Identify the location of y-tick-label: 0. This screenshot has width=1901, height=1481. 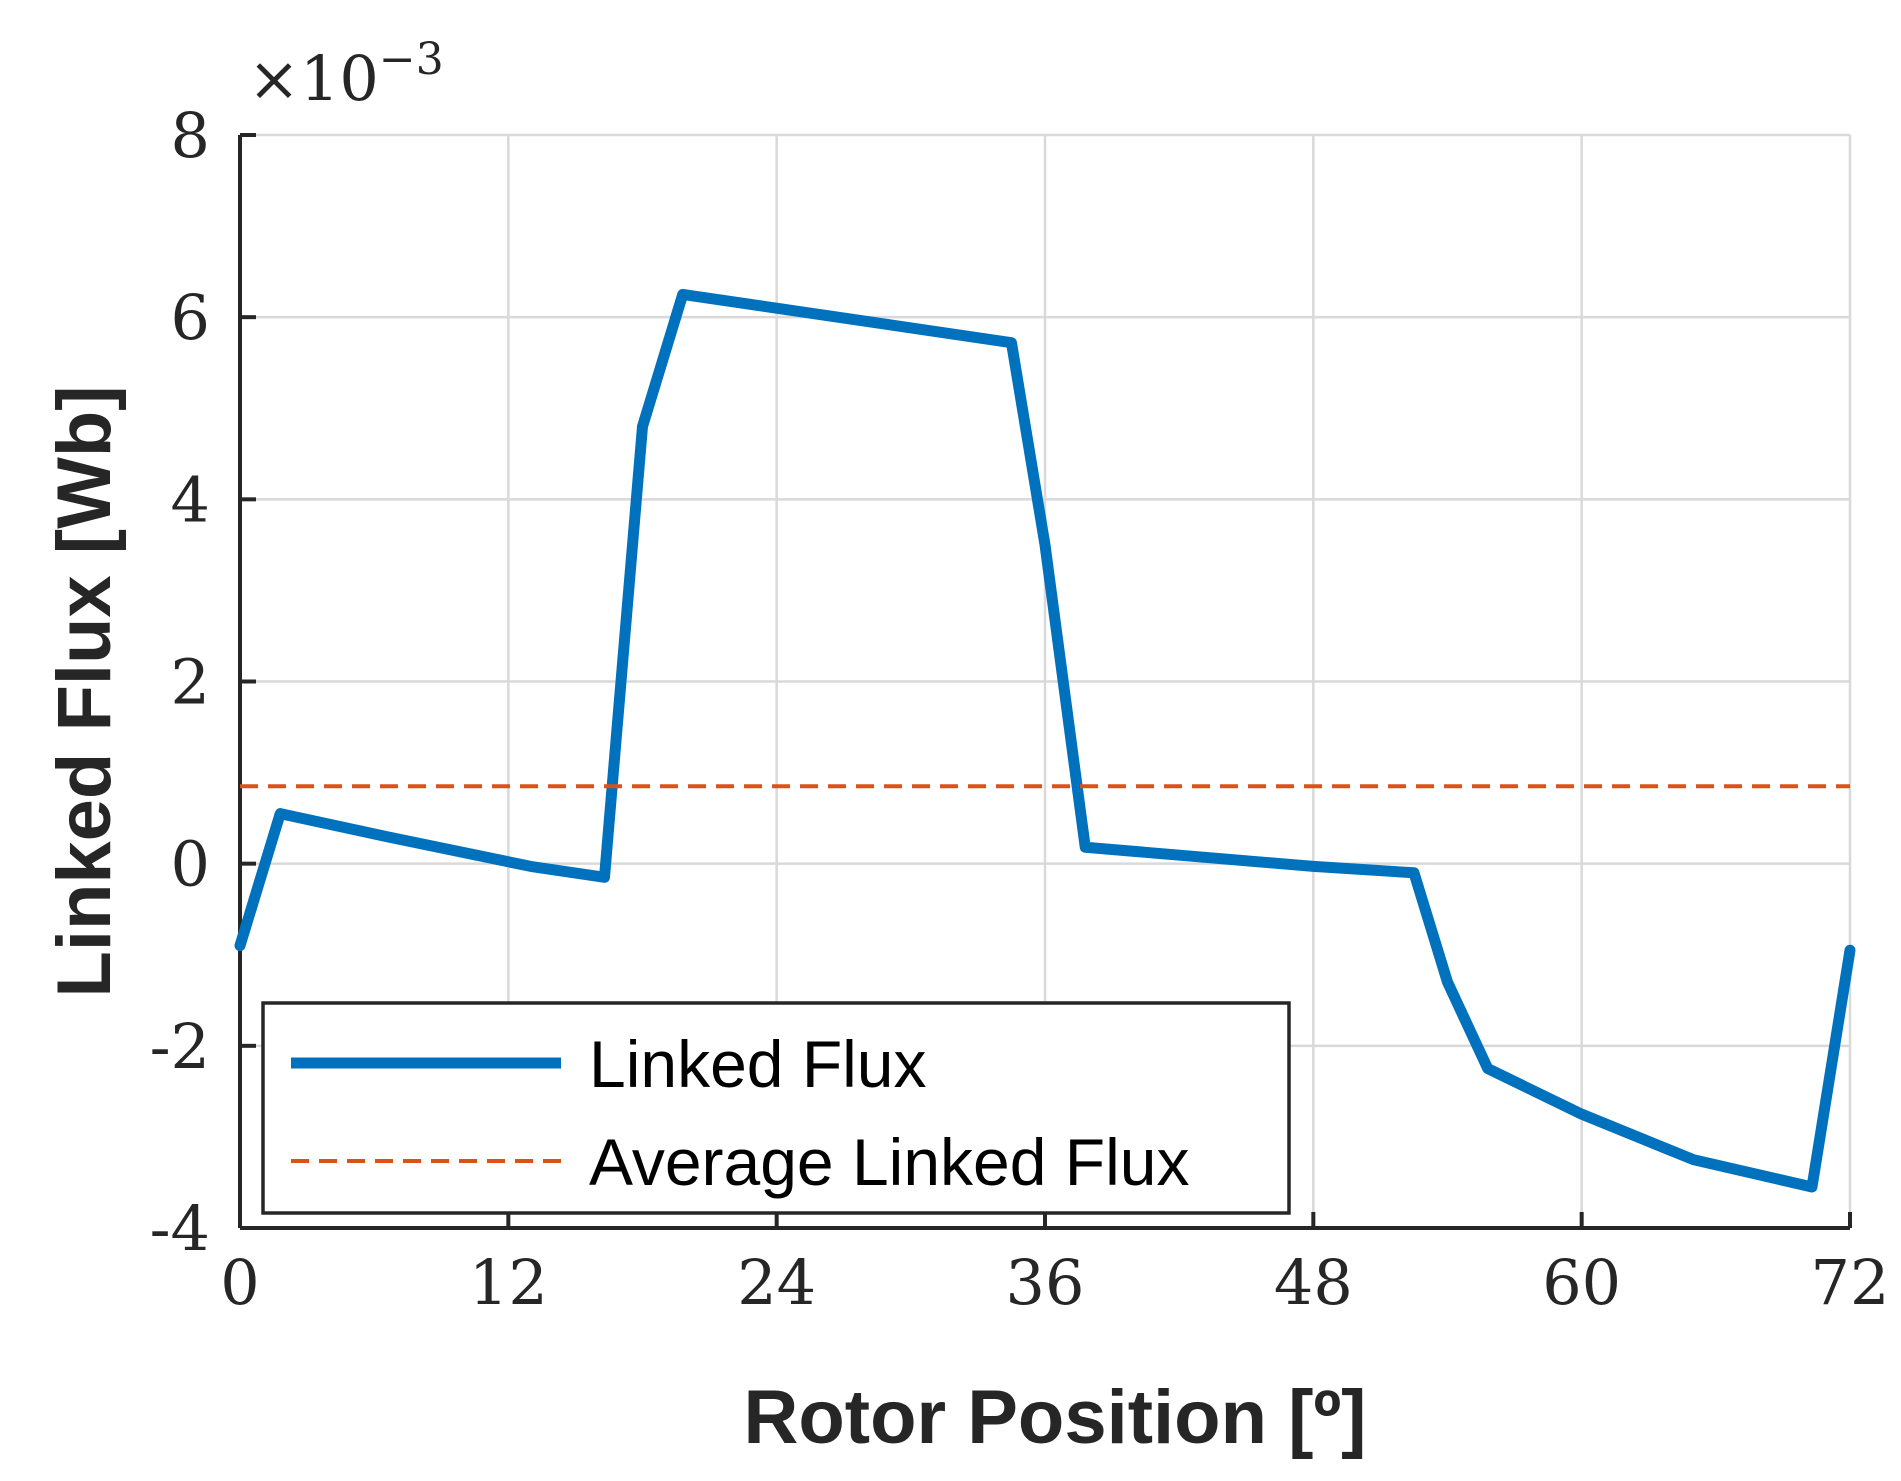
(190, 864).